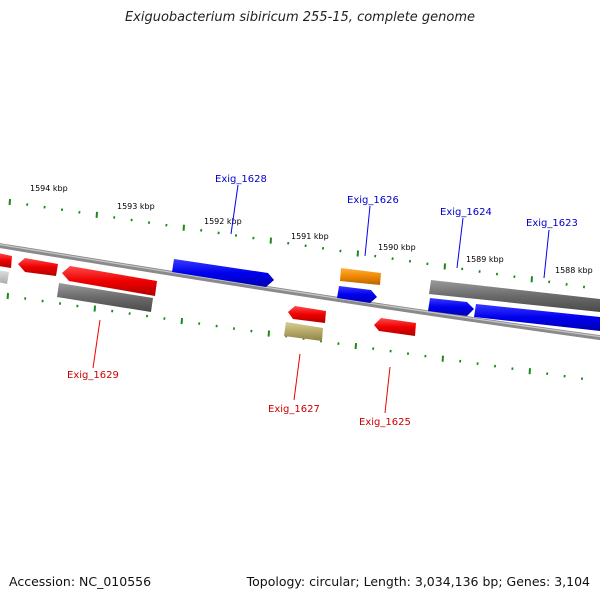 The image size is (600, 600). Describe the element at coordinates (49, 188) in the screenshot. I see `scale-label-1594: 1594 kbp` at that location.